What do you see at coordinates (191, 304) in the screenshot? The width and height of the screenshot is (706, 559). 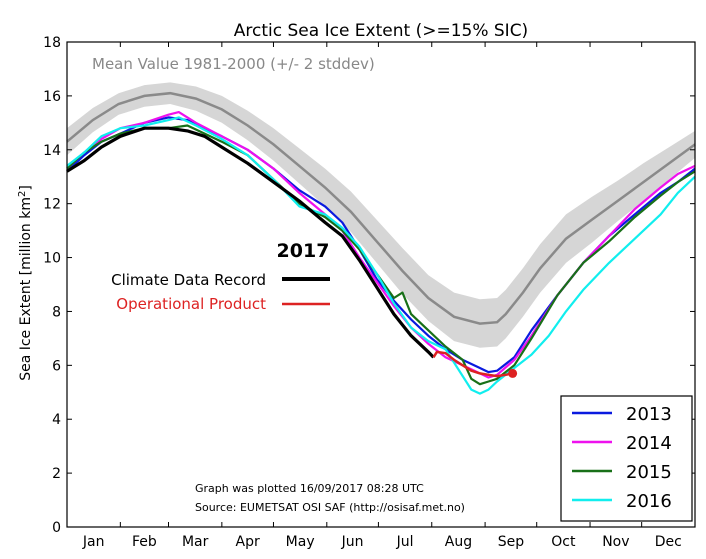 I see `legend-op-label: Operational Product` at bounding box center [191, 304].